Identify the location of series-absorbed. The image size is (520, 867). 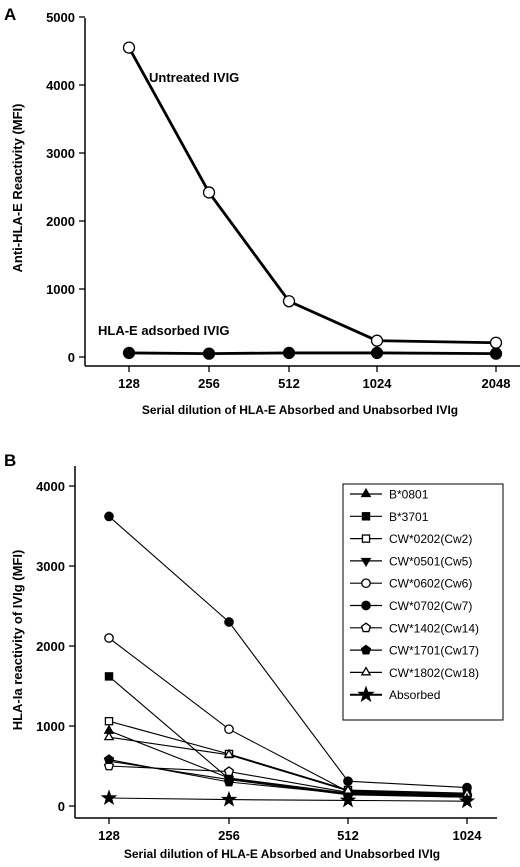
(288, 799).